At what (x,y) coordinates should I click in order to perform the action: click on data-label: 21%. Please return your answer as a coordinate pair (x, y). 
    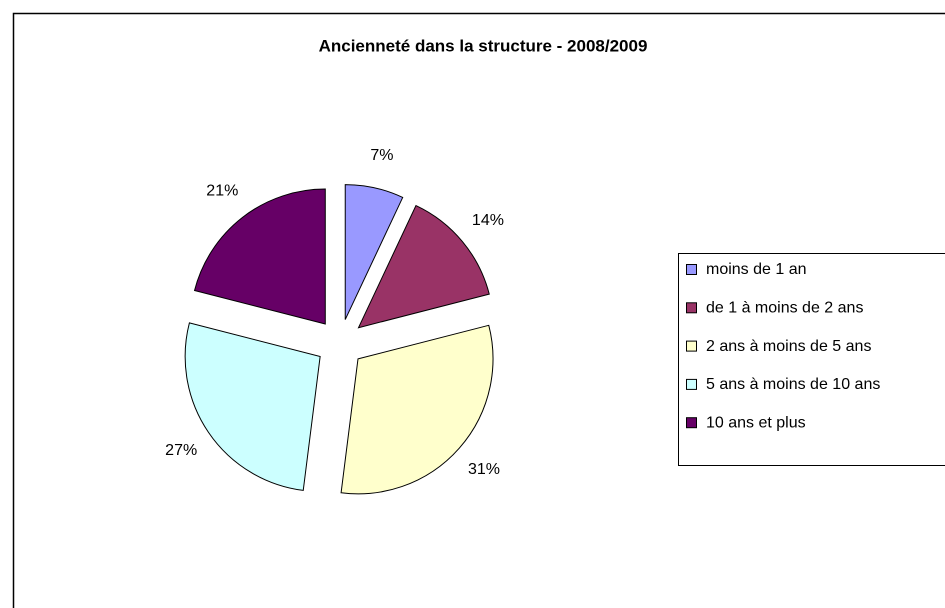
    Looking at the image, I should click on (222, 191).